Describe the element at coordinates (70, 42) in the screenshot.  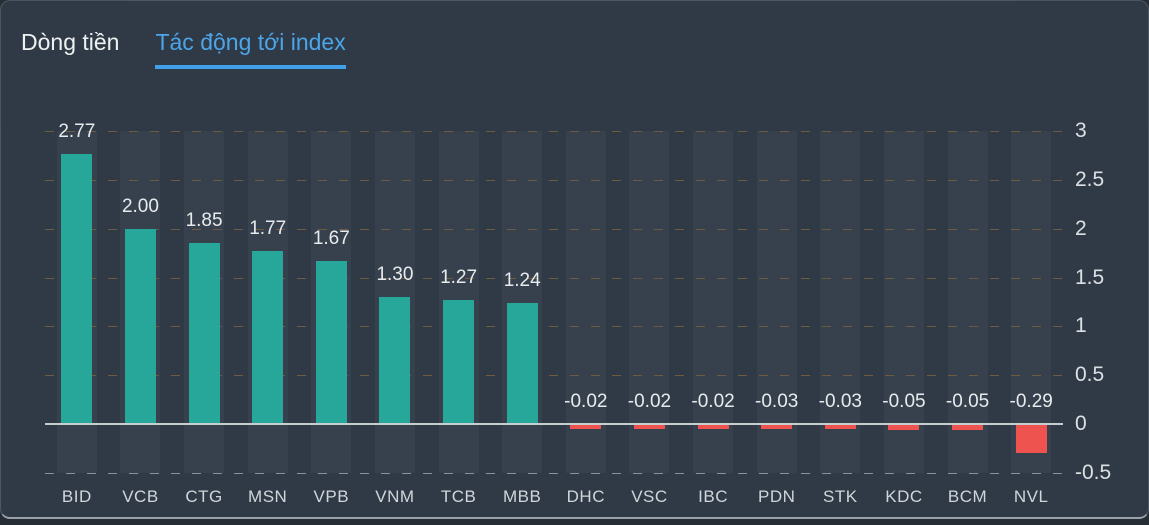
I see `tab-dong-tien: Dòng tiền` at that location.